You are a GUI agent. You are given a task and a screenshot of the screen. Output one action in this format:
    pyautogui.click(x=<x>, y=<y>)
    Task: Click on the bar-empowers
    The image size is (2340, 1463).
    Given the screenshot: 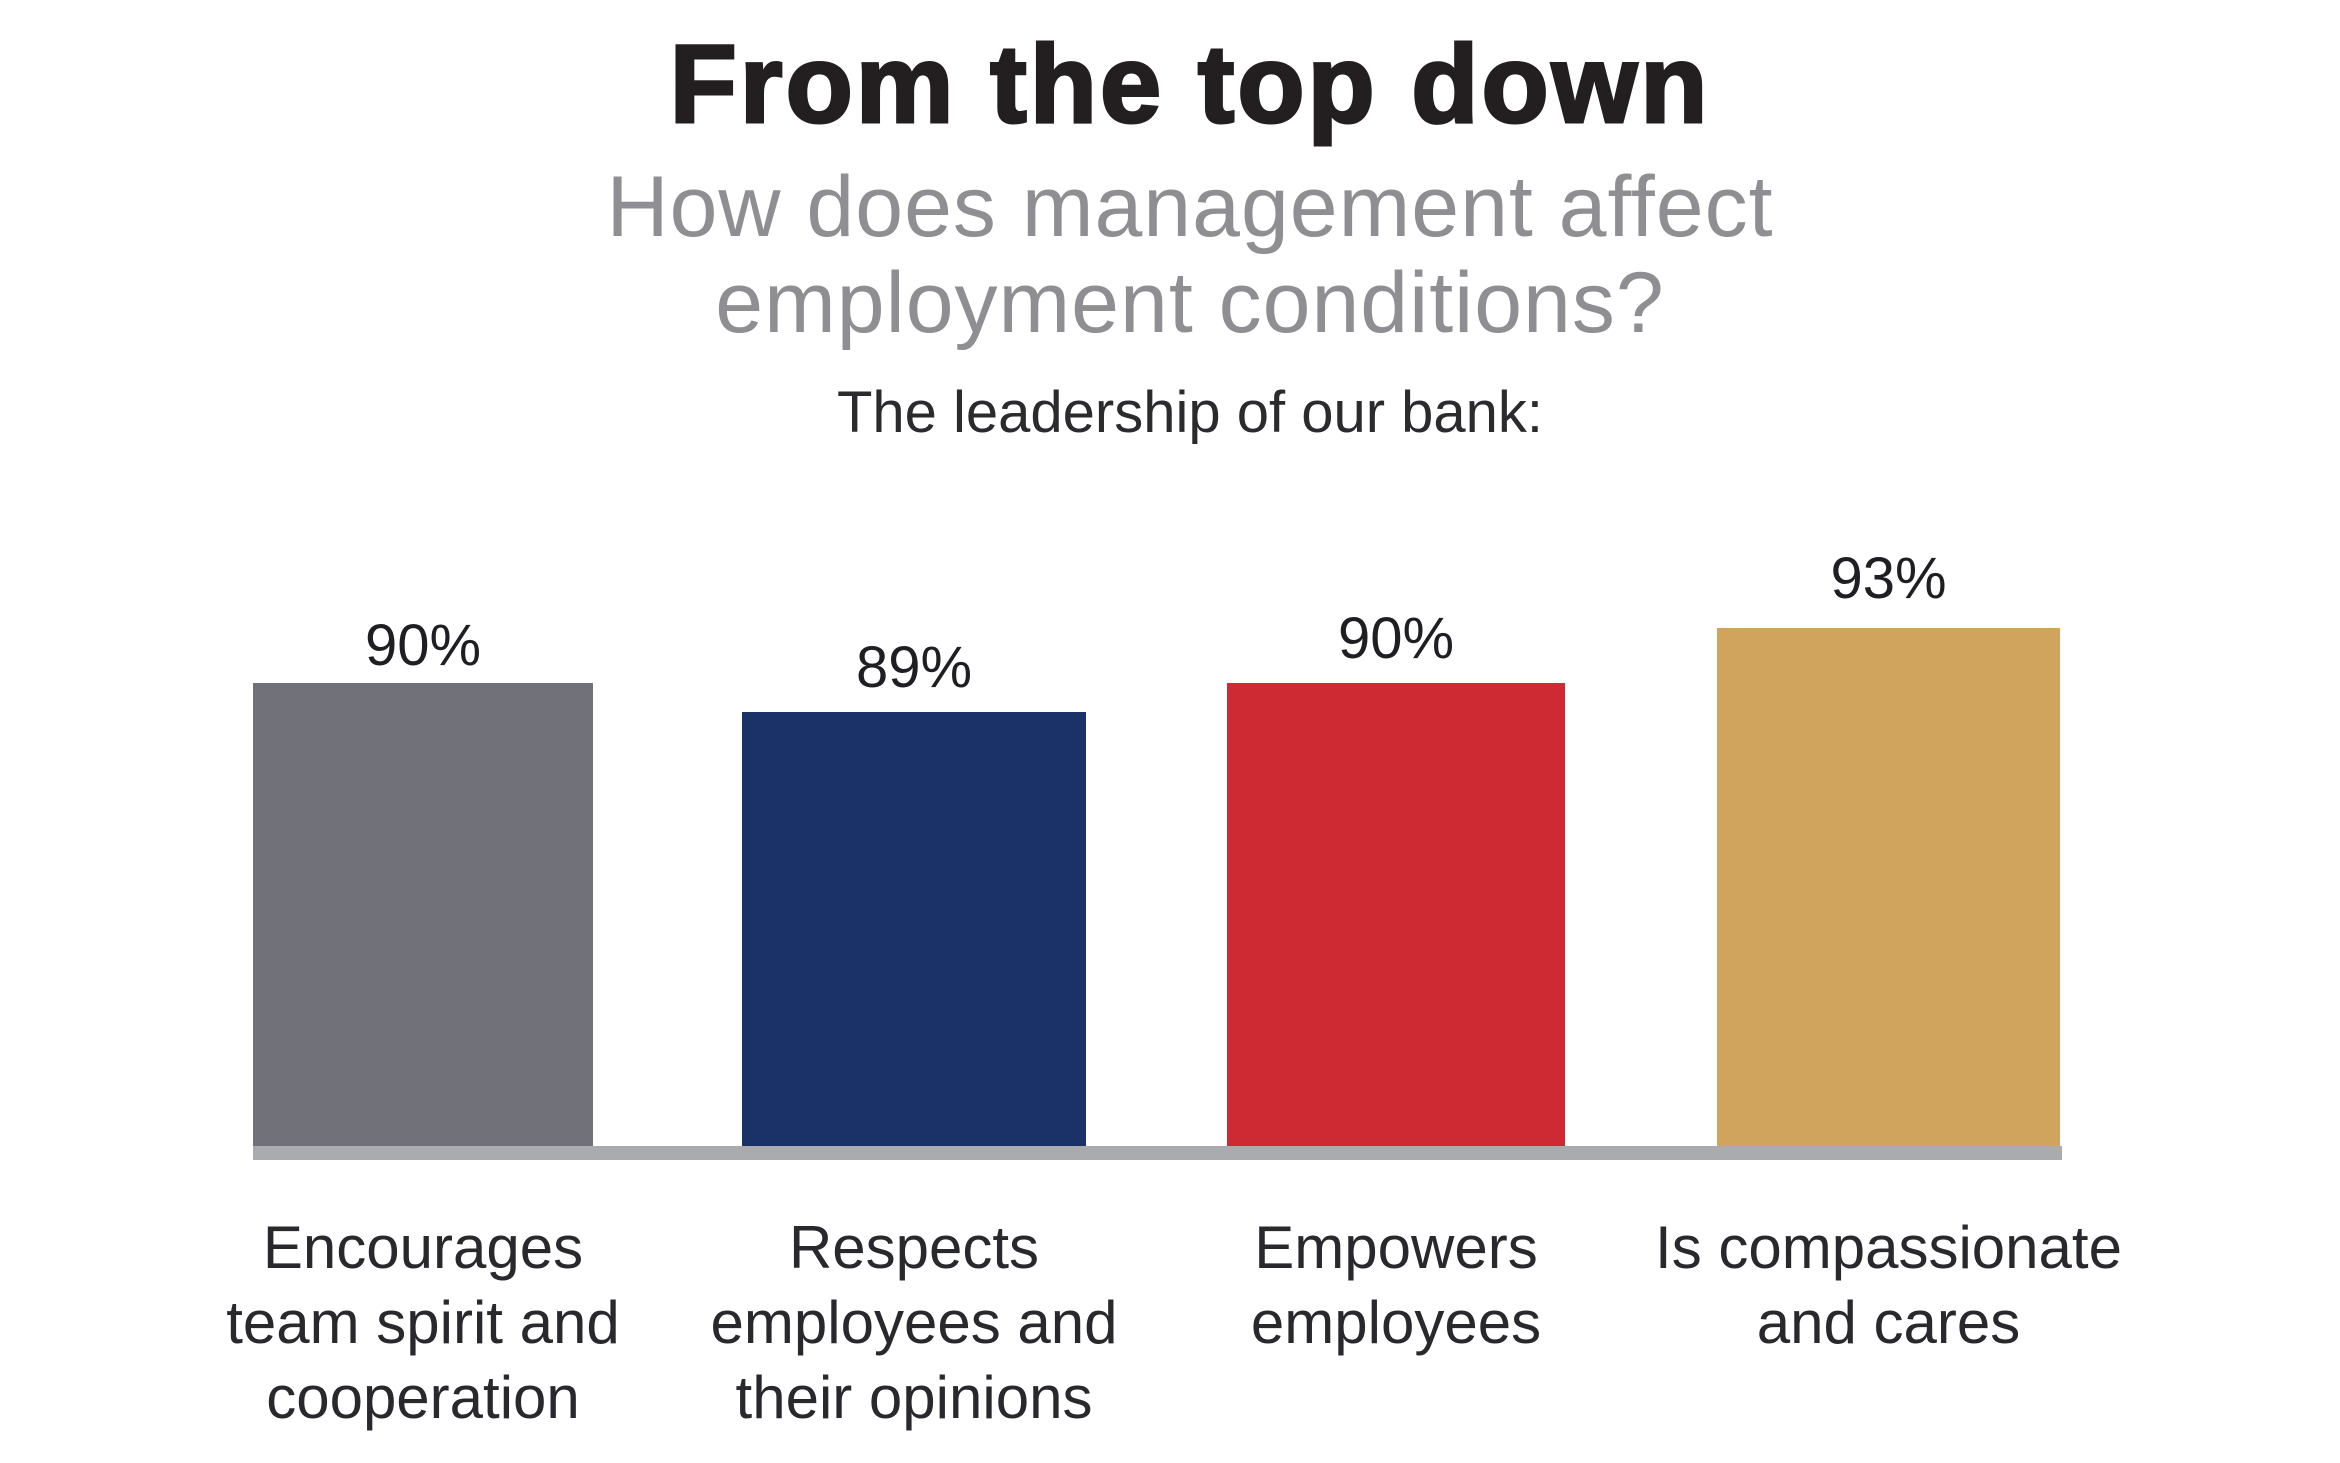 What is the action you would take?
    pyautogui.click(x=1396, y=914)
    